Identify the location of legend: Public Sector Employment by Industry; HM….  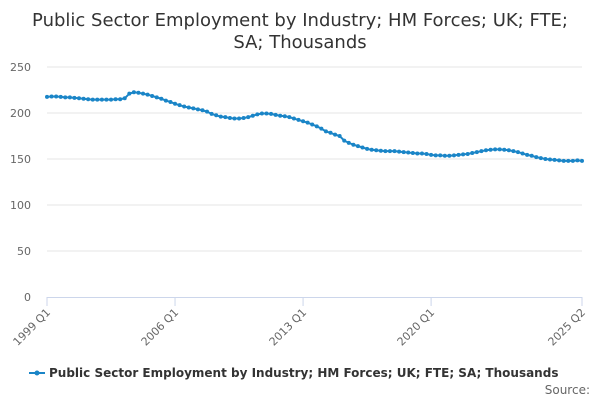
(293, 373).